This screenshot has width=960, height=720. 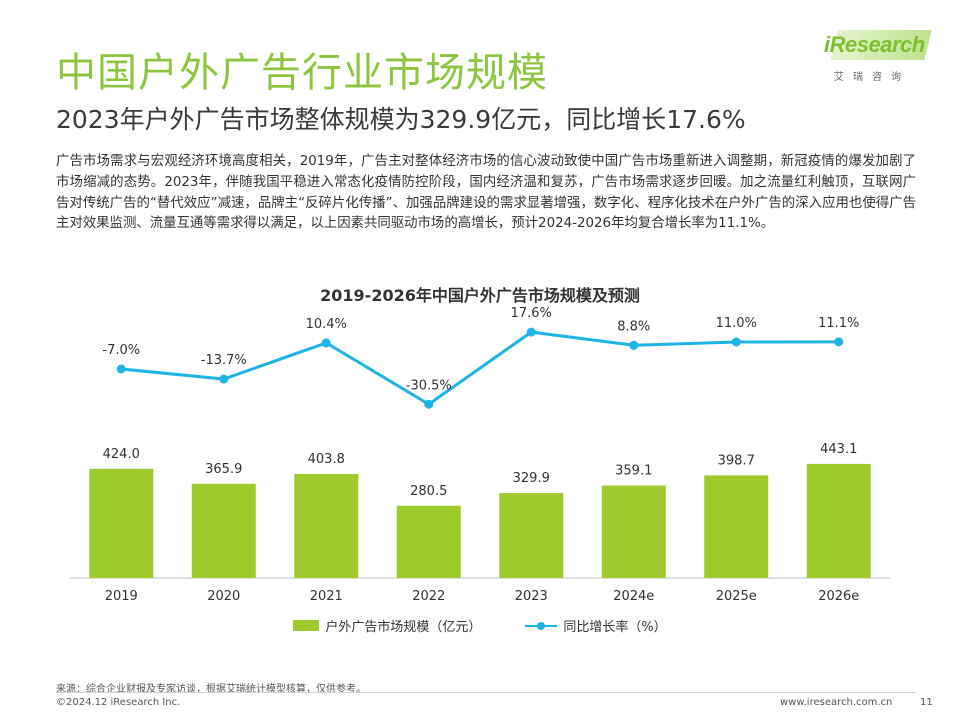 What do you see at coordinates (428, 541) in the screenshot?
I see `bar-2022` at bounding box center [428, 541].